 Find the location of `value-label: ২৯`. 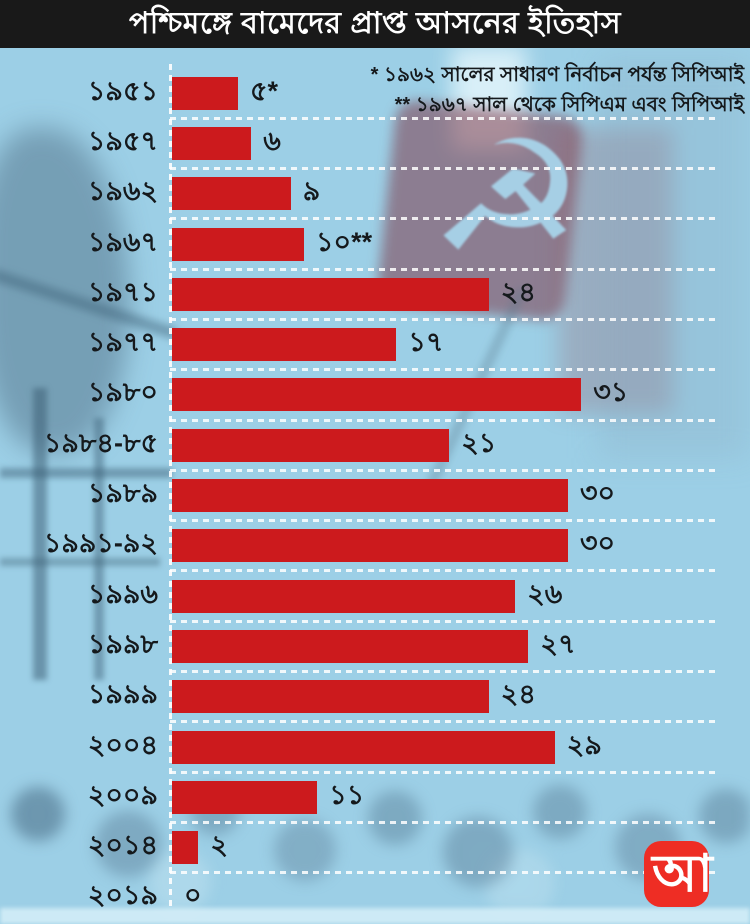

value-label: ২৯ is located at coordinates (584, 744).